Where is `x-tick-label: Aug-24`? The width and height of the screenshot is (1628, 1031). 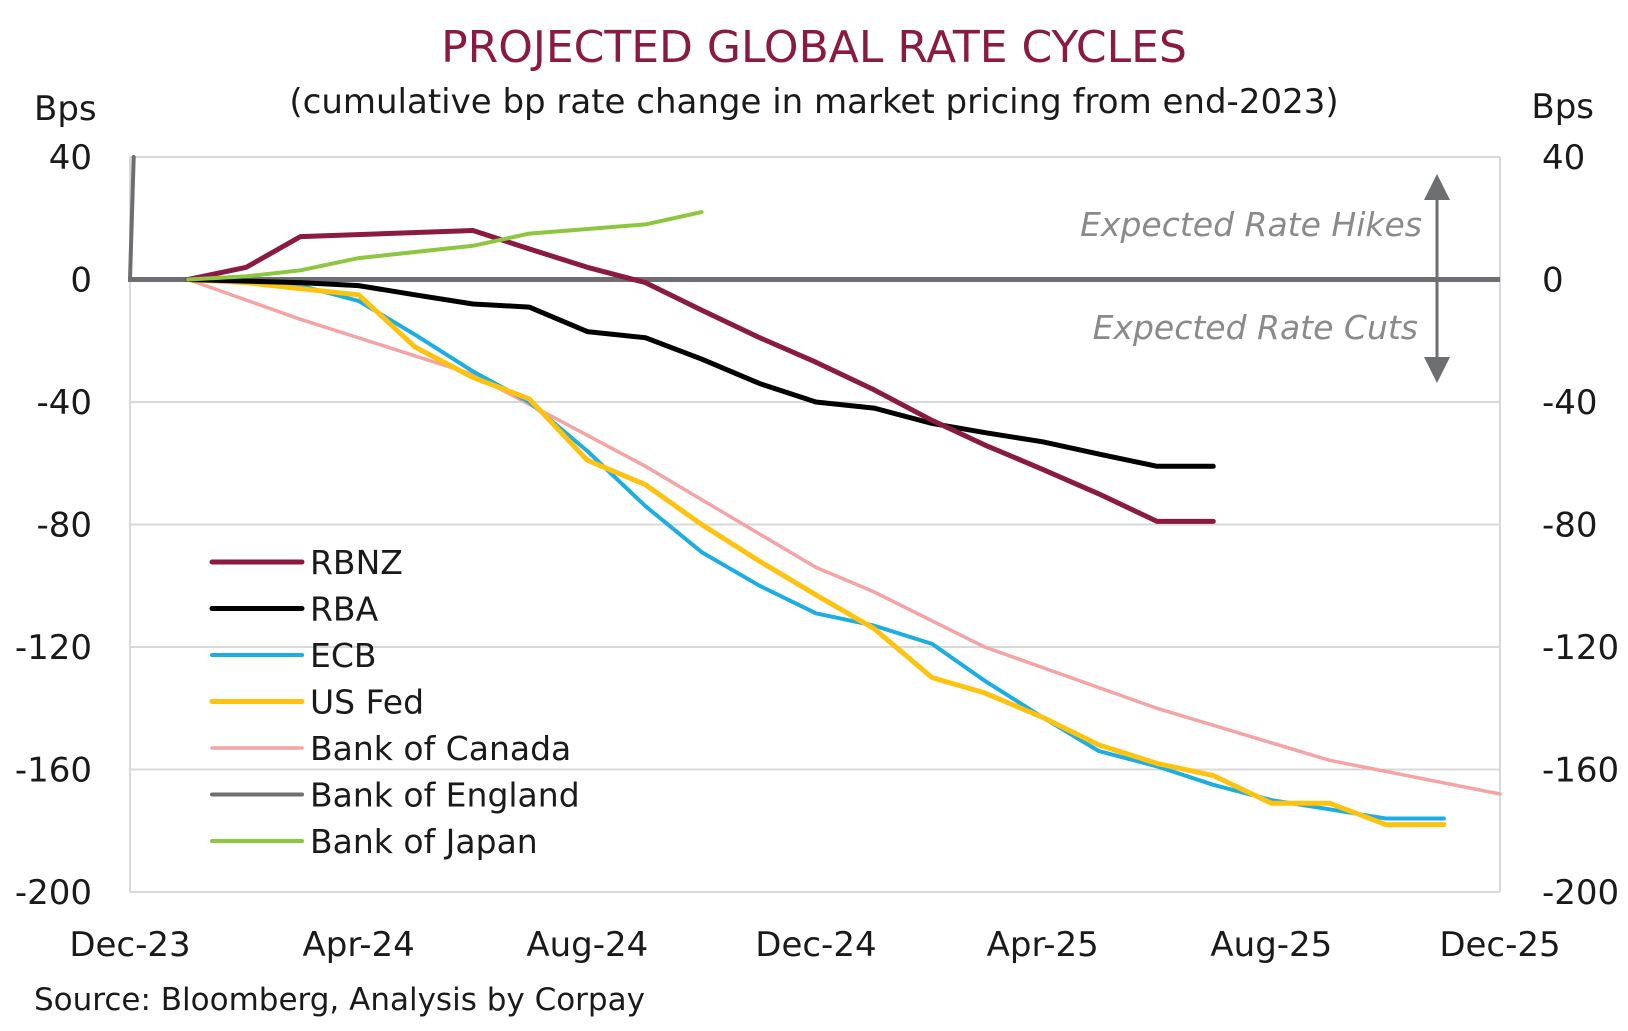
x-tick-label: Aug-24 is located at coordinates (587, 945).